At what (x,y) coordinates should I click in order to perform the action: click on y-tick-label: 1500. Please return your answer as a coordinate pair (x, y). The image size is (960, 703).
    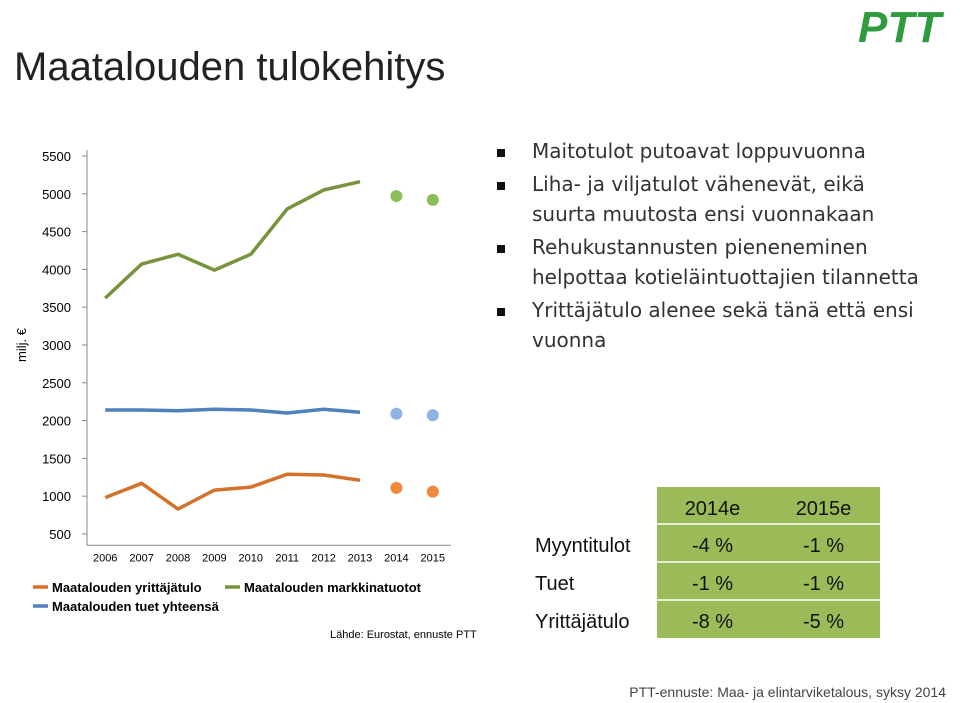
    Looking at the image, I should click on (56, 458).